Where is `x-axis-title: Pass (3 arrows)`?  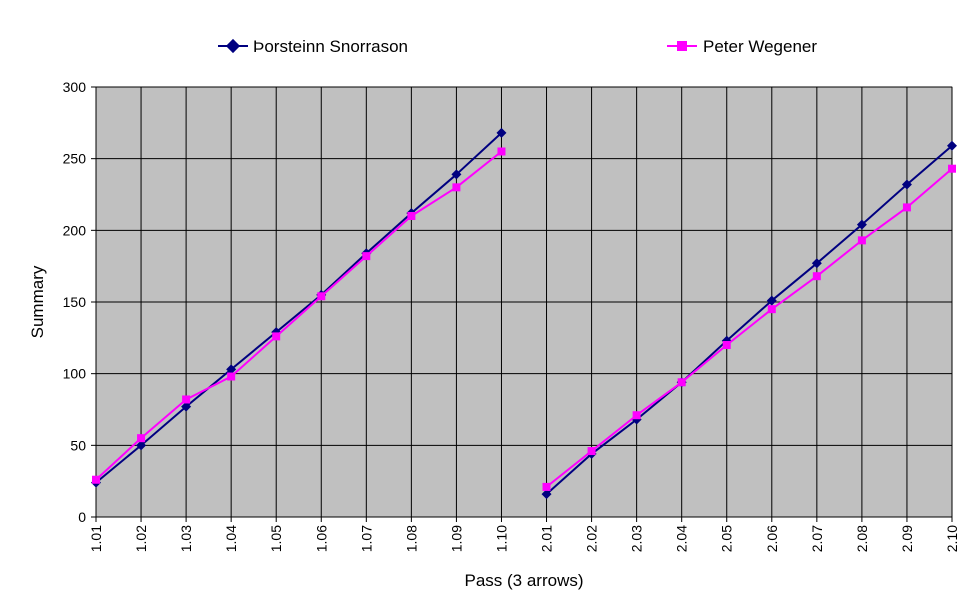 x-axis-title: Pass (3 arrows) is located at coordinates (523, 580).